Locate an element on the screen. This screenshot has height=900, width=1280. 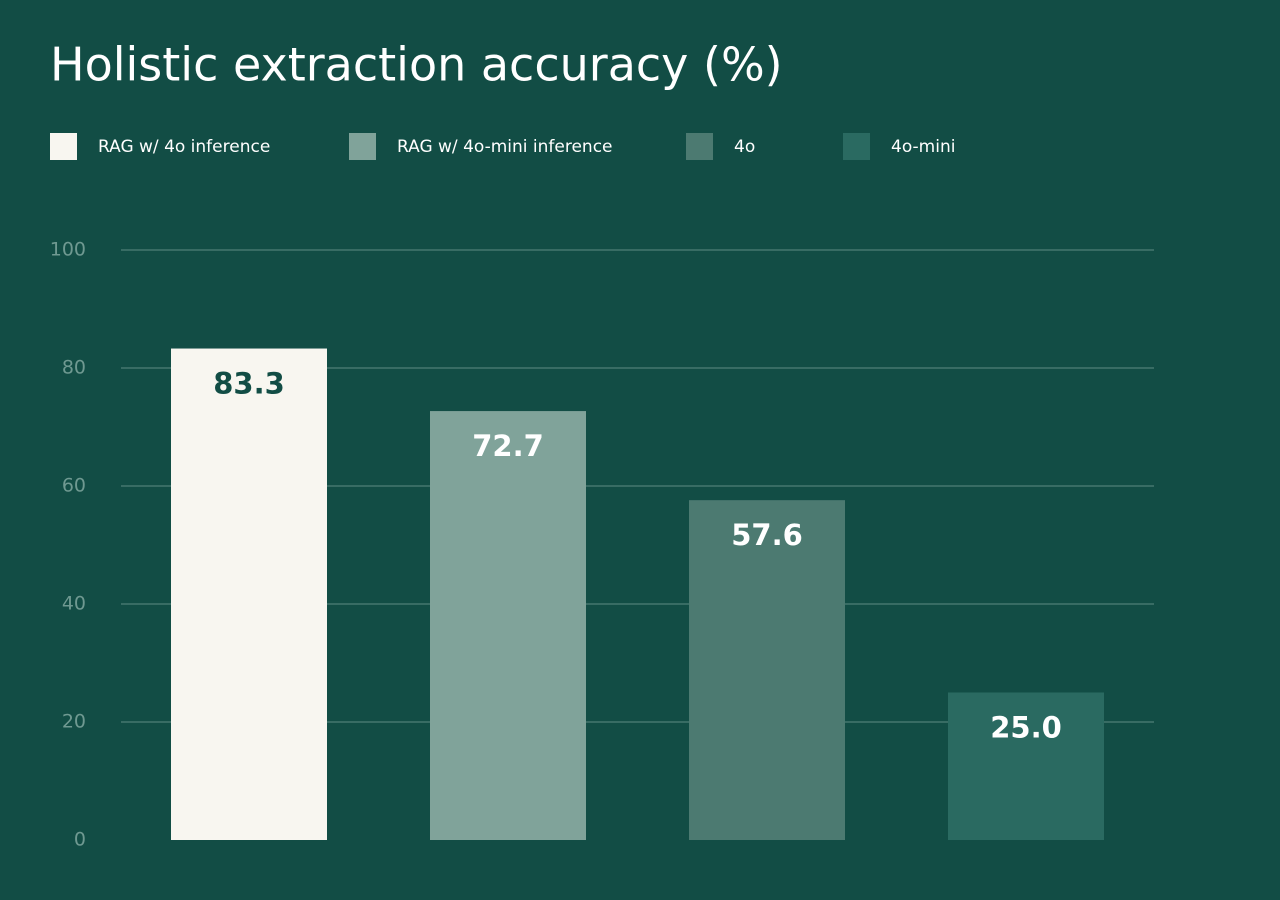
y-tick-label: 100 is located at coordinates (68, 250).